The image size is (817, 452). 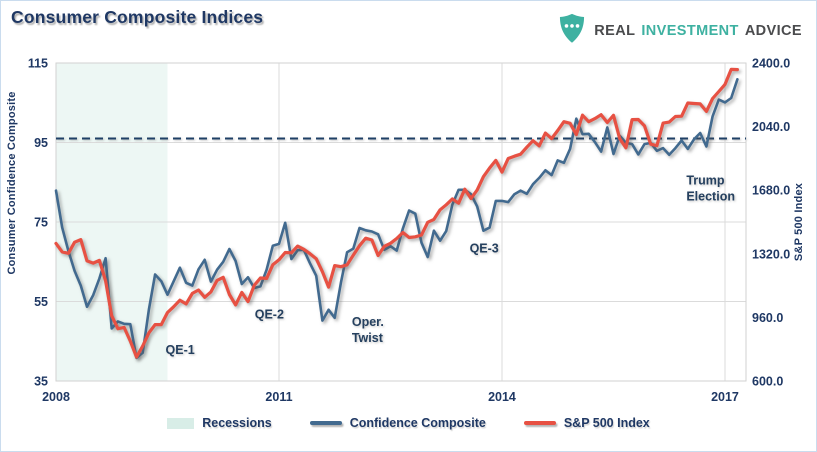 I want to click on legend-item-confidence-composite: Confidence Composite, so click(x=397, y=423).